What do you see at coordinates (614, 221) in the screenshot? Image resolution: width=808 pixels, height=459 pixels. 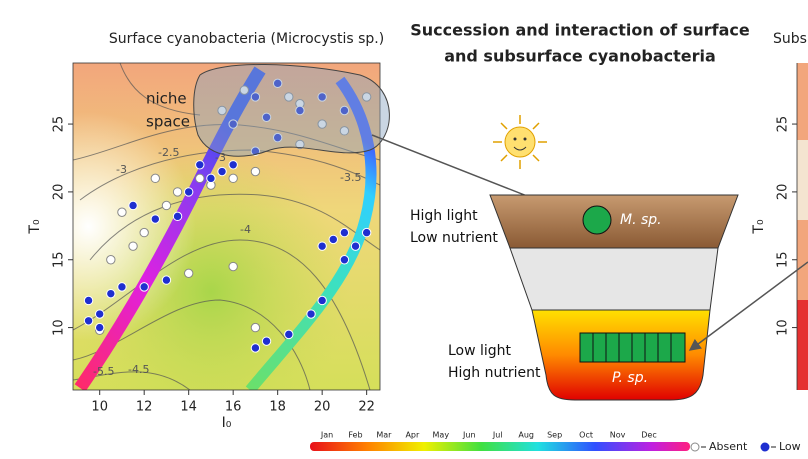 I see `water-top` at bounding box center [614, 221].